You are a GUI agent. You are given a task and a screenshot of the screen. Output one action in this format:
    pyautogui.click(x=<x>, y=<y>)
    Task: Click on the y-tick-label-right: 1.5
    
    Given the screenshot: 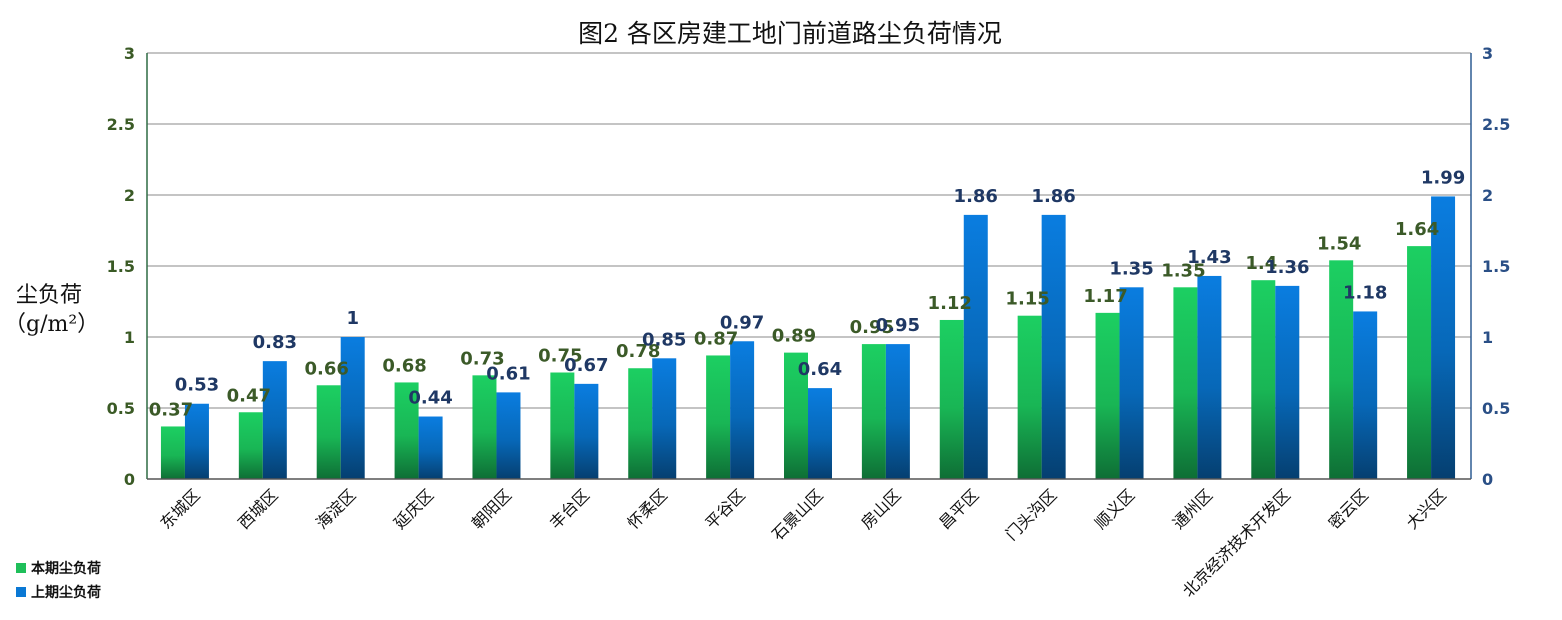 What is the action you would take?
    pyautogui.click(x=1496, y=266)
    